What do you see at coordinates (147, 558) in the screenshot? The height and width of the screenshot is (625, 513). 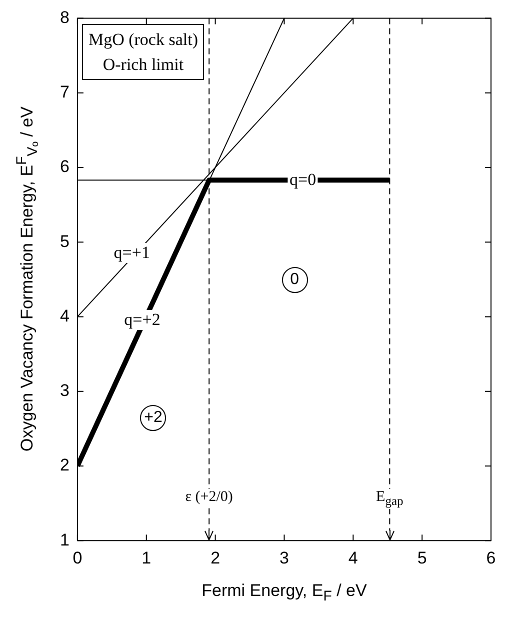 I see `x-tick-label: 1` at bounding box center [147, 558].